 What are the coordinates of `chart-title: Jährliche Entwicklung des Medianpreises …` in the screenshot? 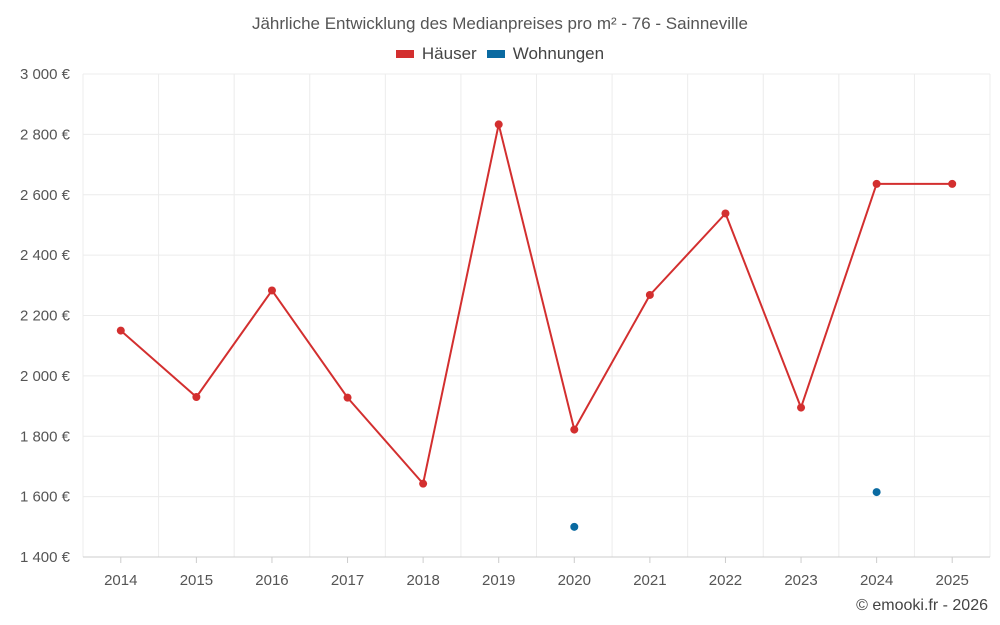 It's located at (500, 23).